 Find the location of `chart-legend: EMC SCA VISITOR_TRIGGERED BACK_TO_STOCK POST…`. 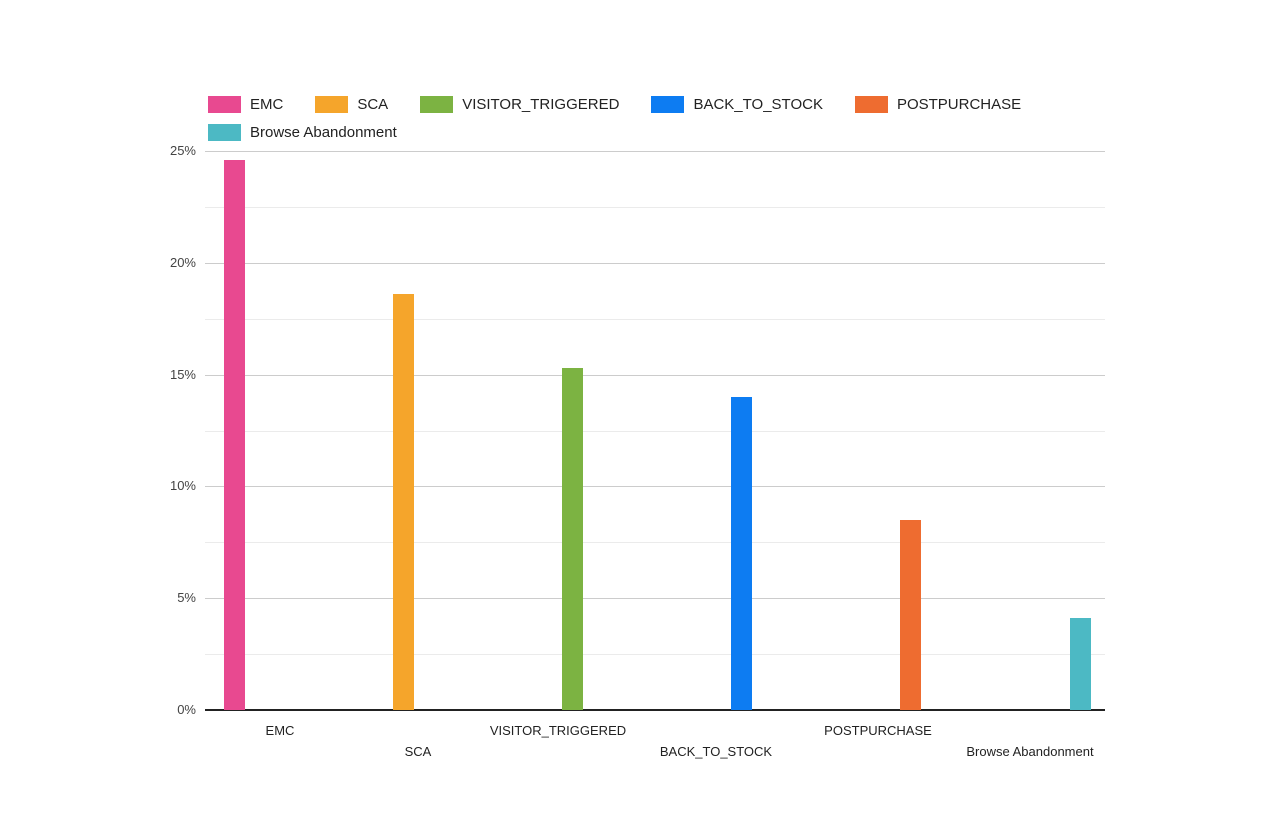

chart-legend: EMC SCA VISITOR_TRIGGERED BACK_TO_STOCK POST… is located at coordinates (668, 118).